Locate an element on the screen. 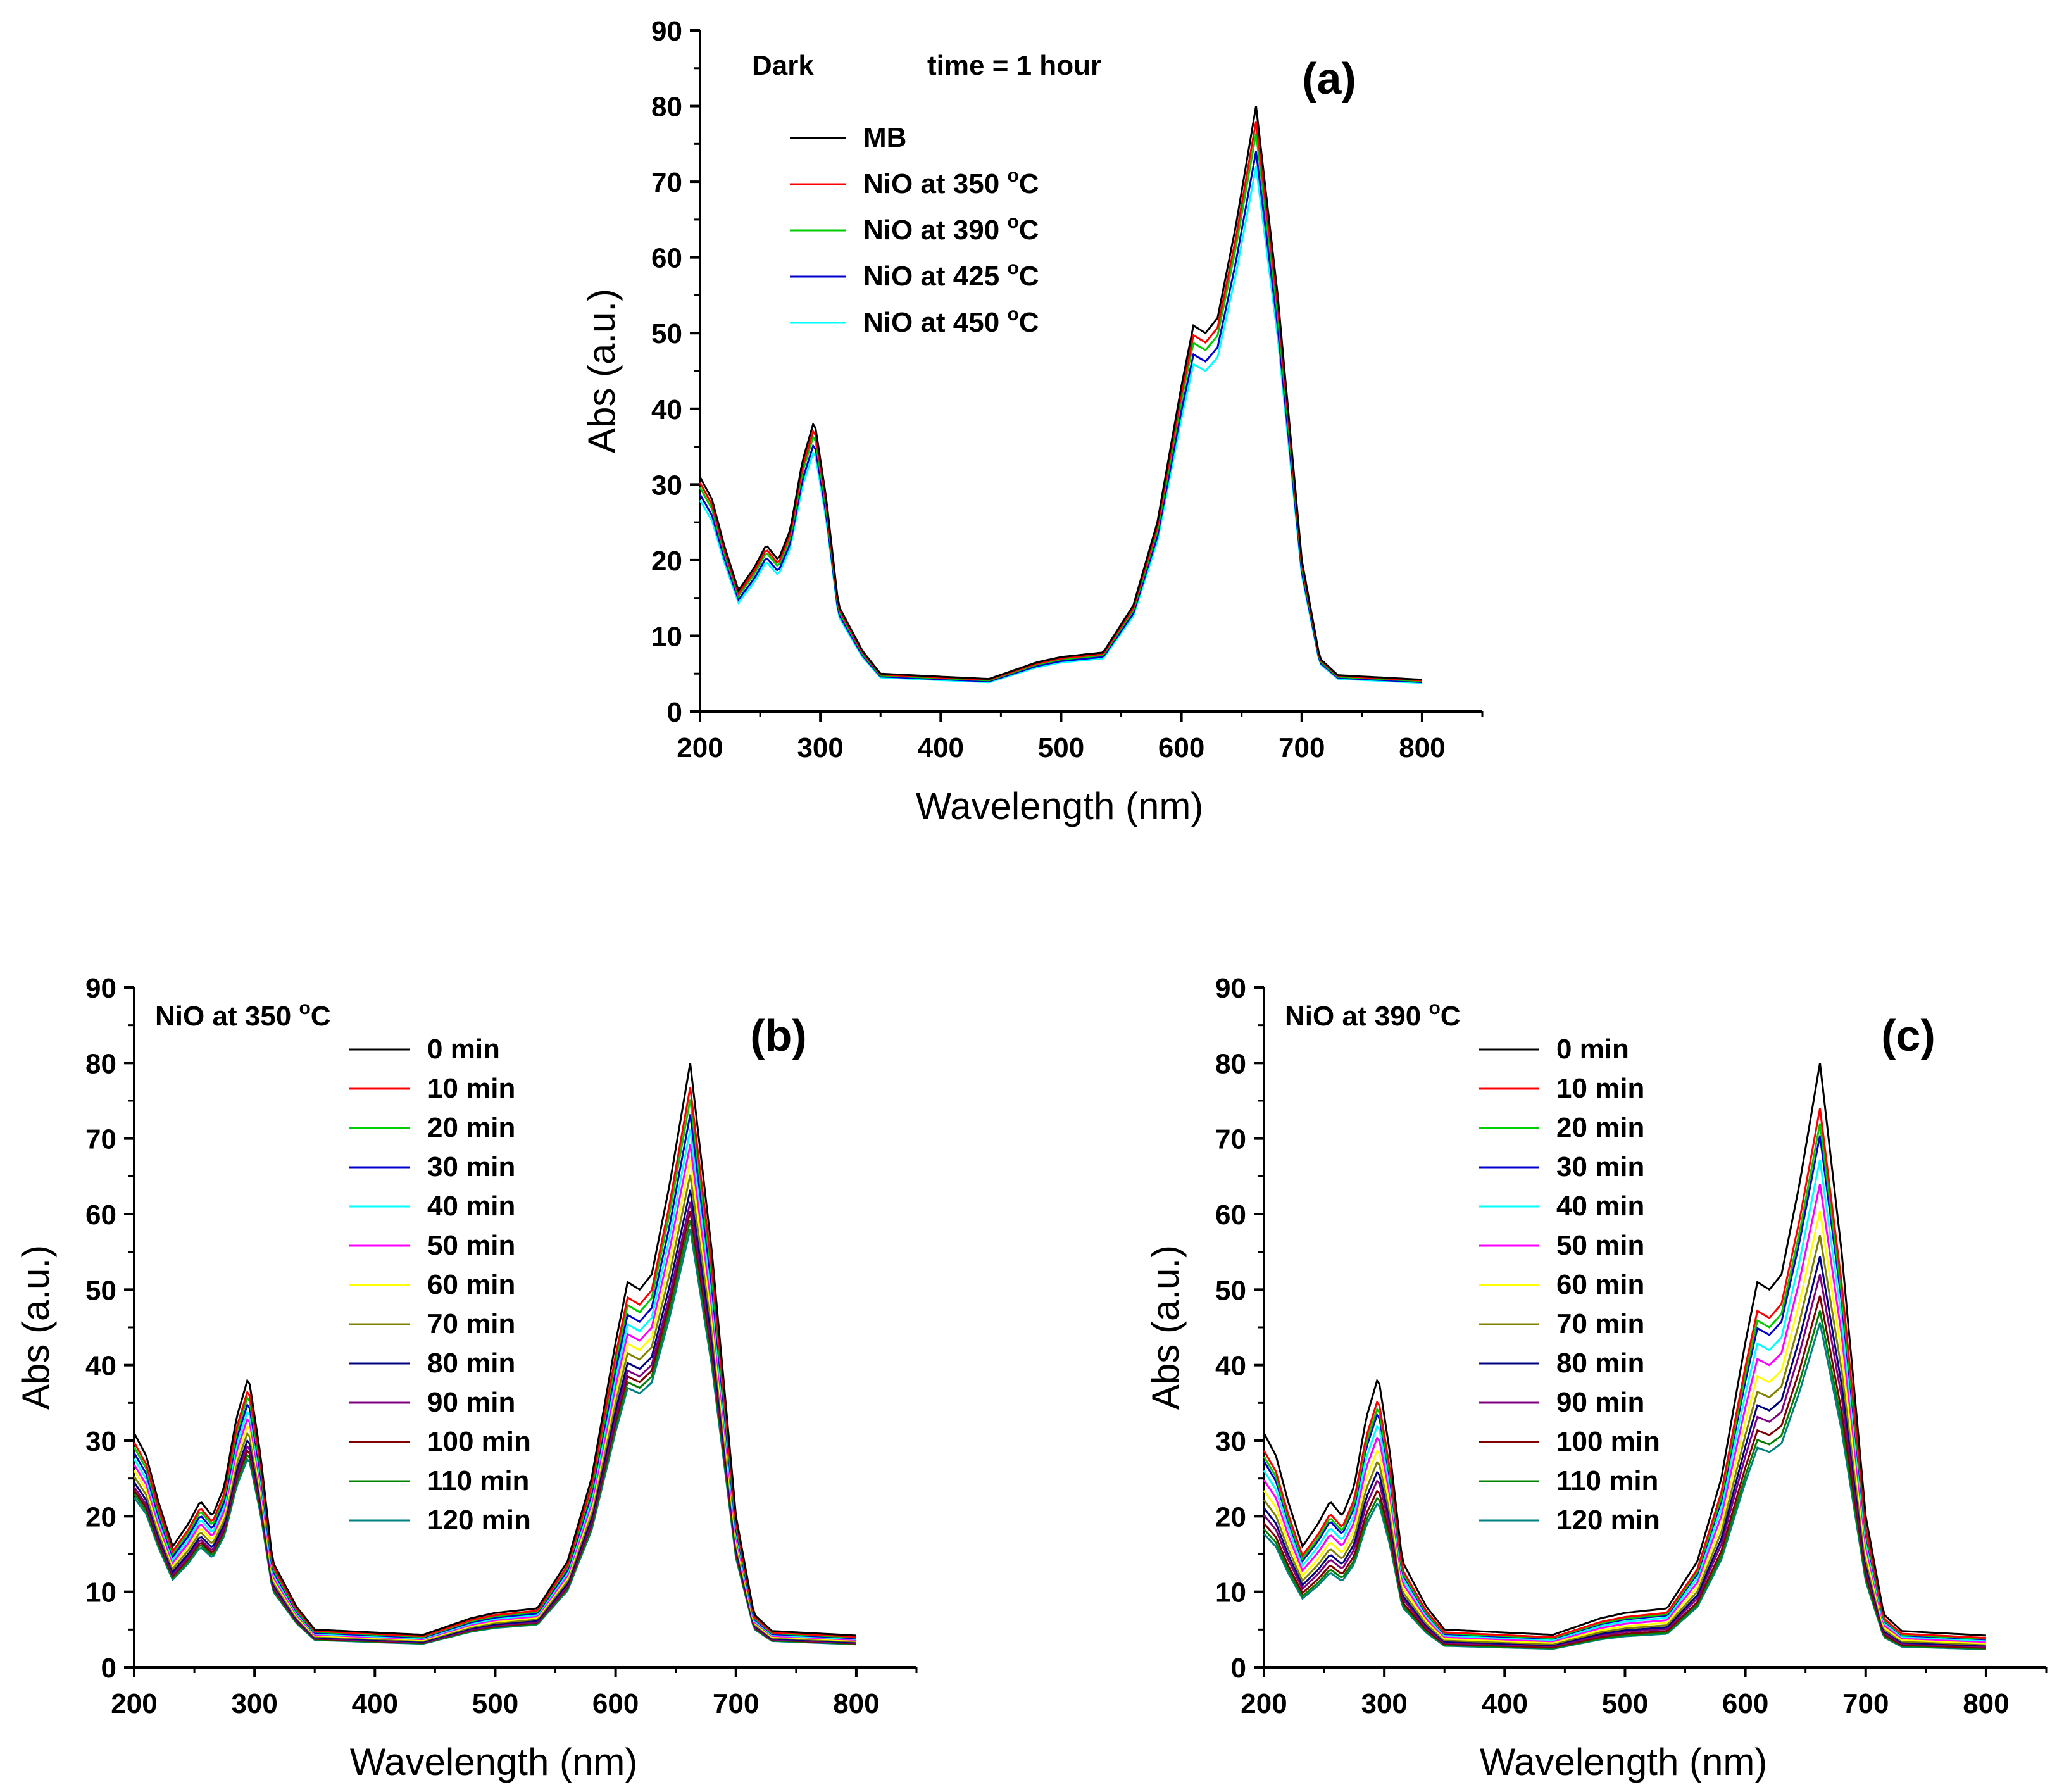 This screenshot has height=1792, width=2057. legend-label: MB is located at coordinates (884, 137).